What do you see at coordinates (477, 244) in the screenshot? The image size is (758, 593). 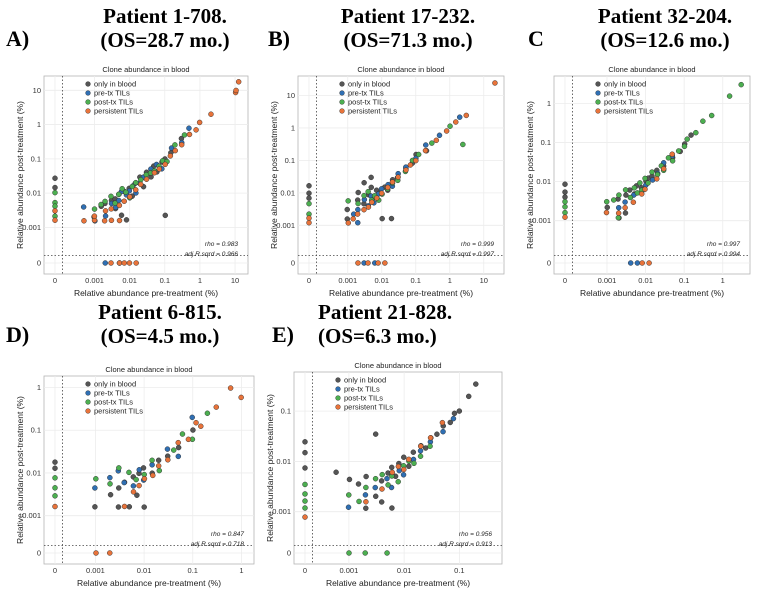 I see `stats-annotation: rho = 0.999` at bounding box center [477, 244].